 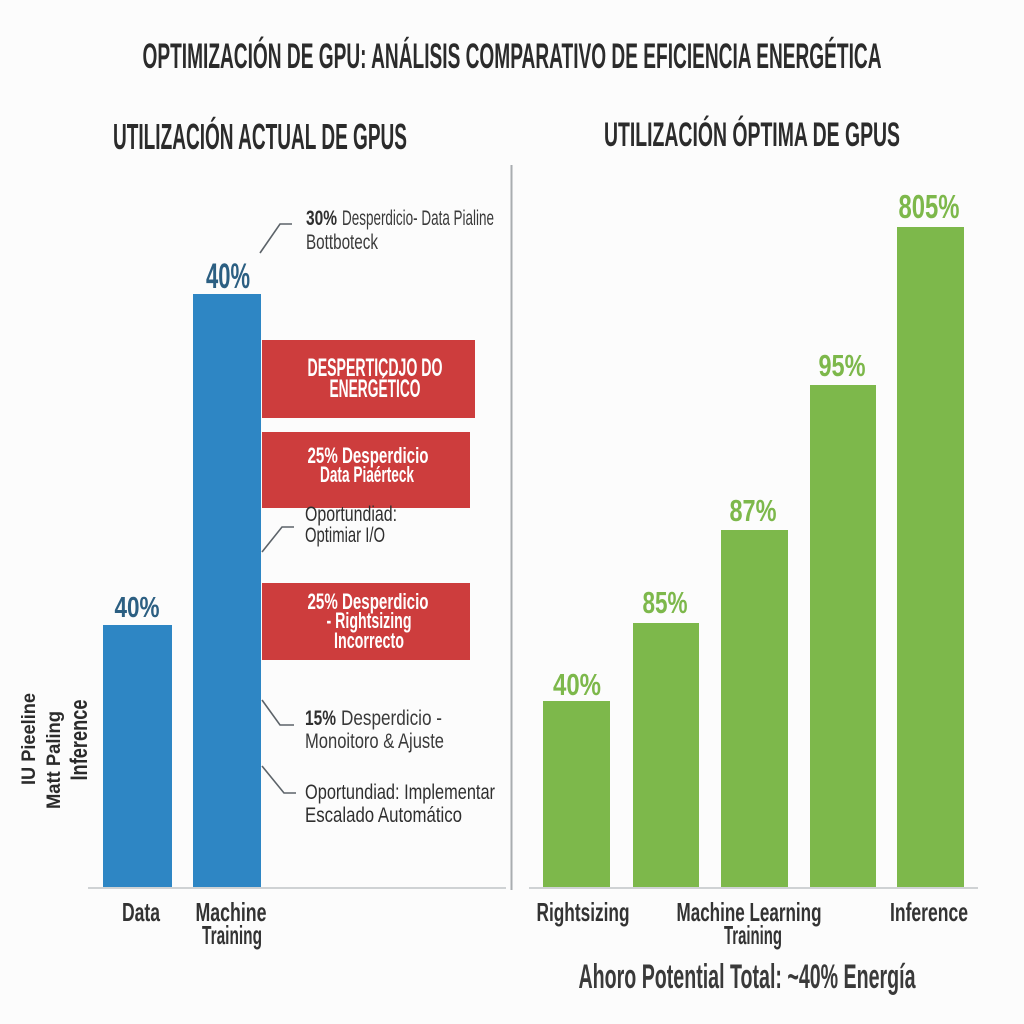 I want to click on svg-text: DESPERTICDJO DO, so click(x=375, y=368).